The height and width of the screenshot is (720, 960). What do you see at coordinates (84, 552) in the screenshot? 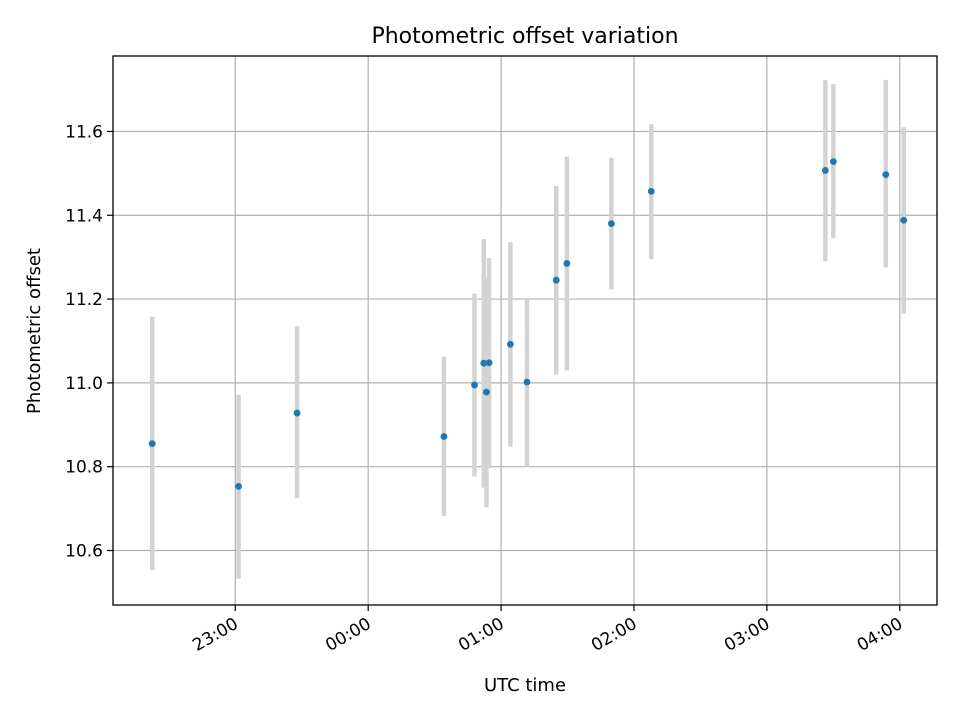
I see `y-tick-label: 10.6` at bounding box center [84, 552].